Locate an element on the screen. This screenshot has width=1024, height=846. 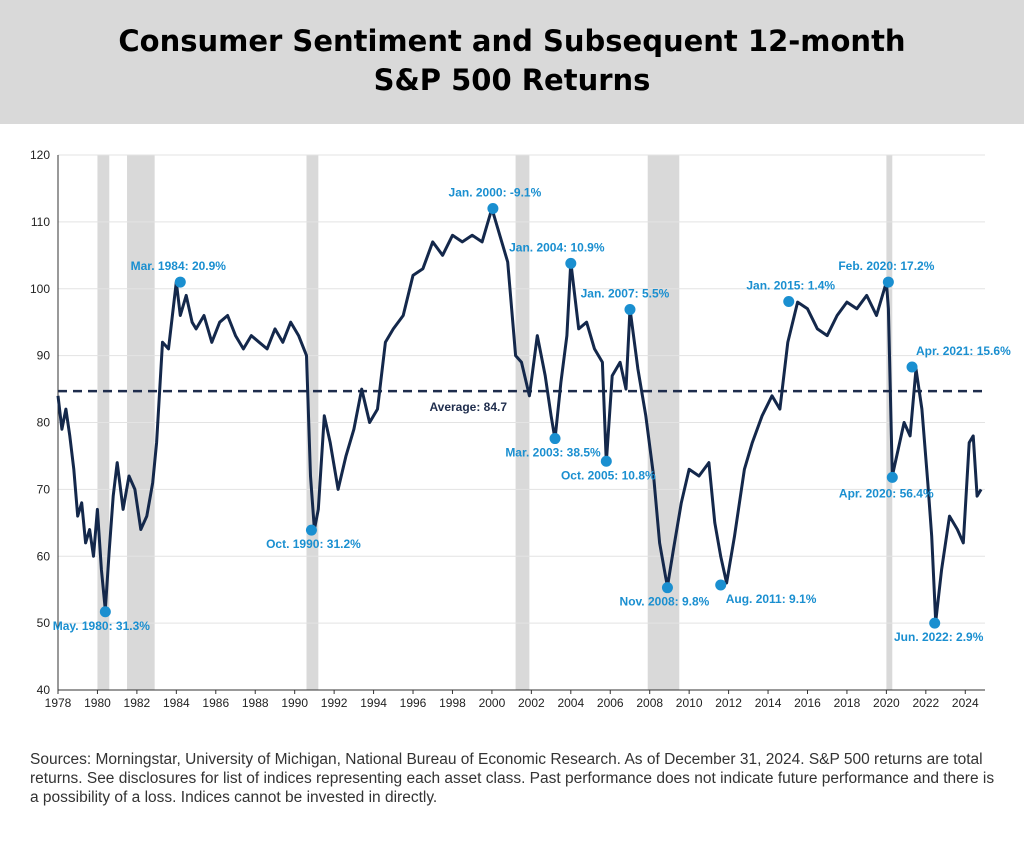
x-tick-label: 2020 is located at coordinates (886, 703).